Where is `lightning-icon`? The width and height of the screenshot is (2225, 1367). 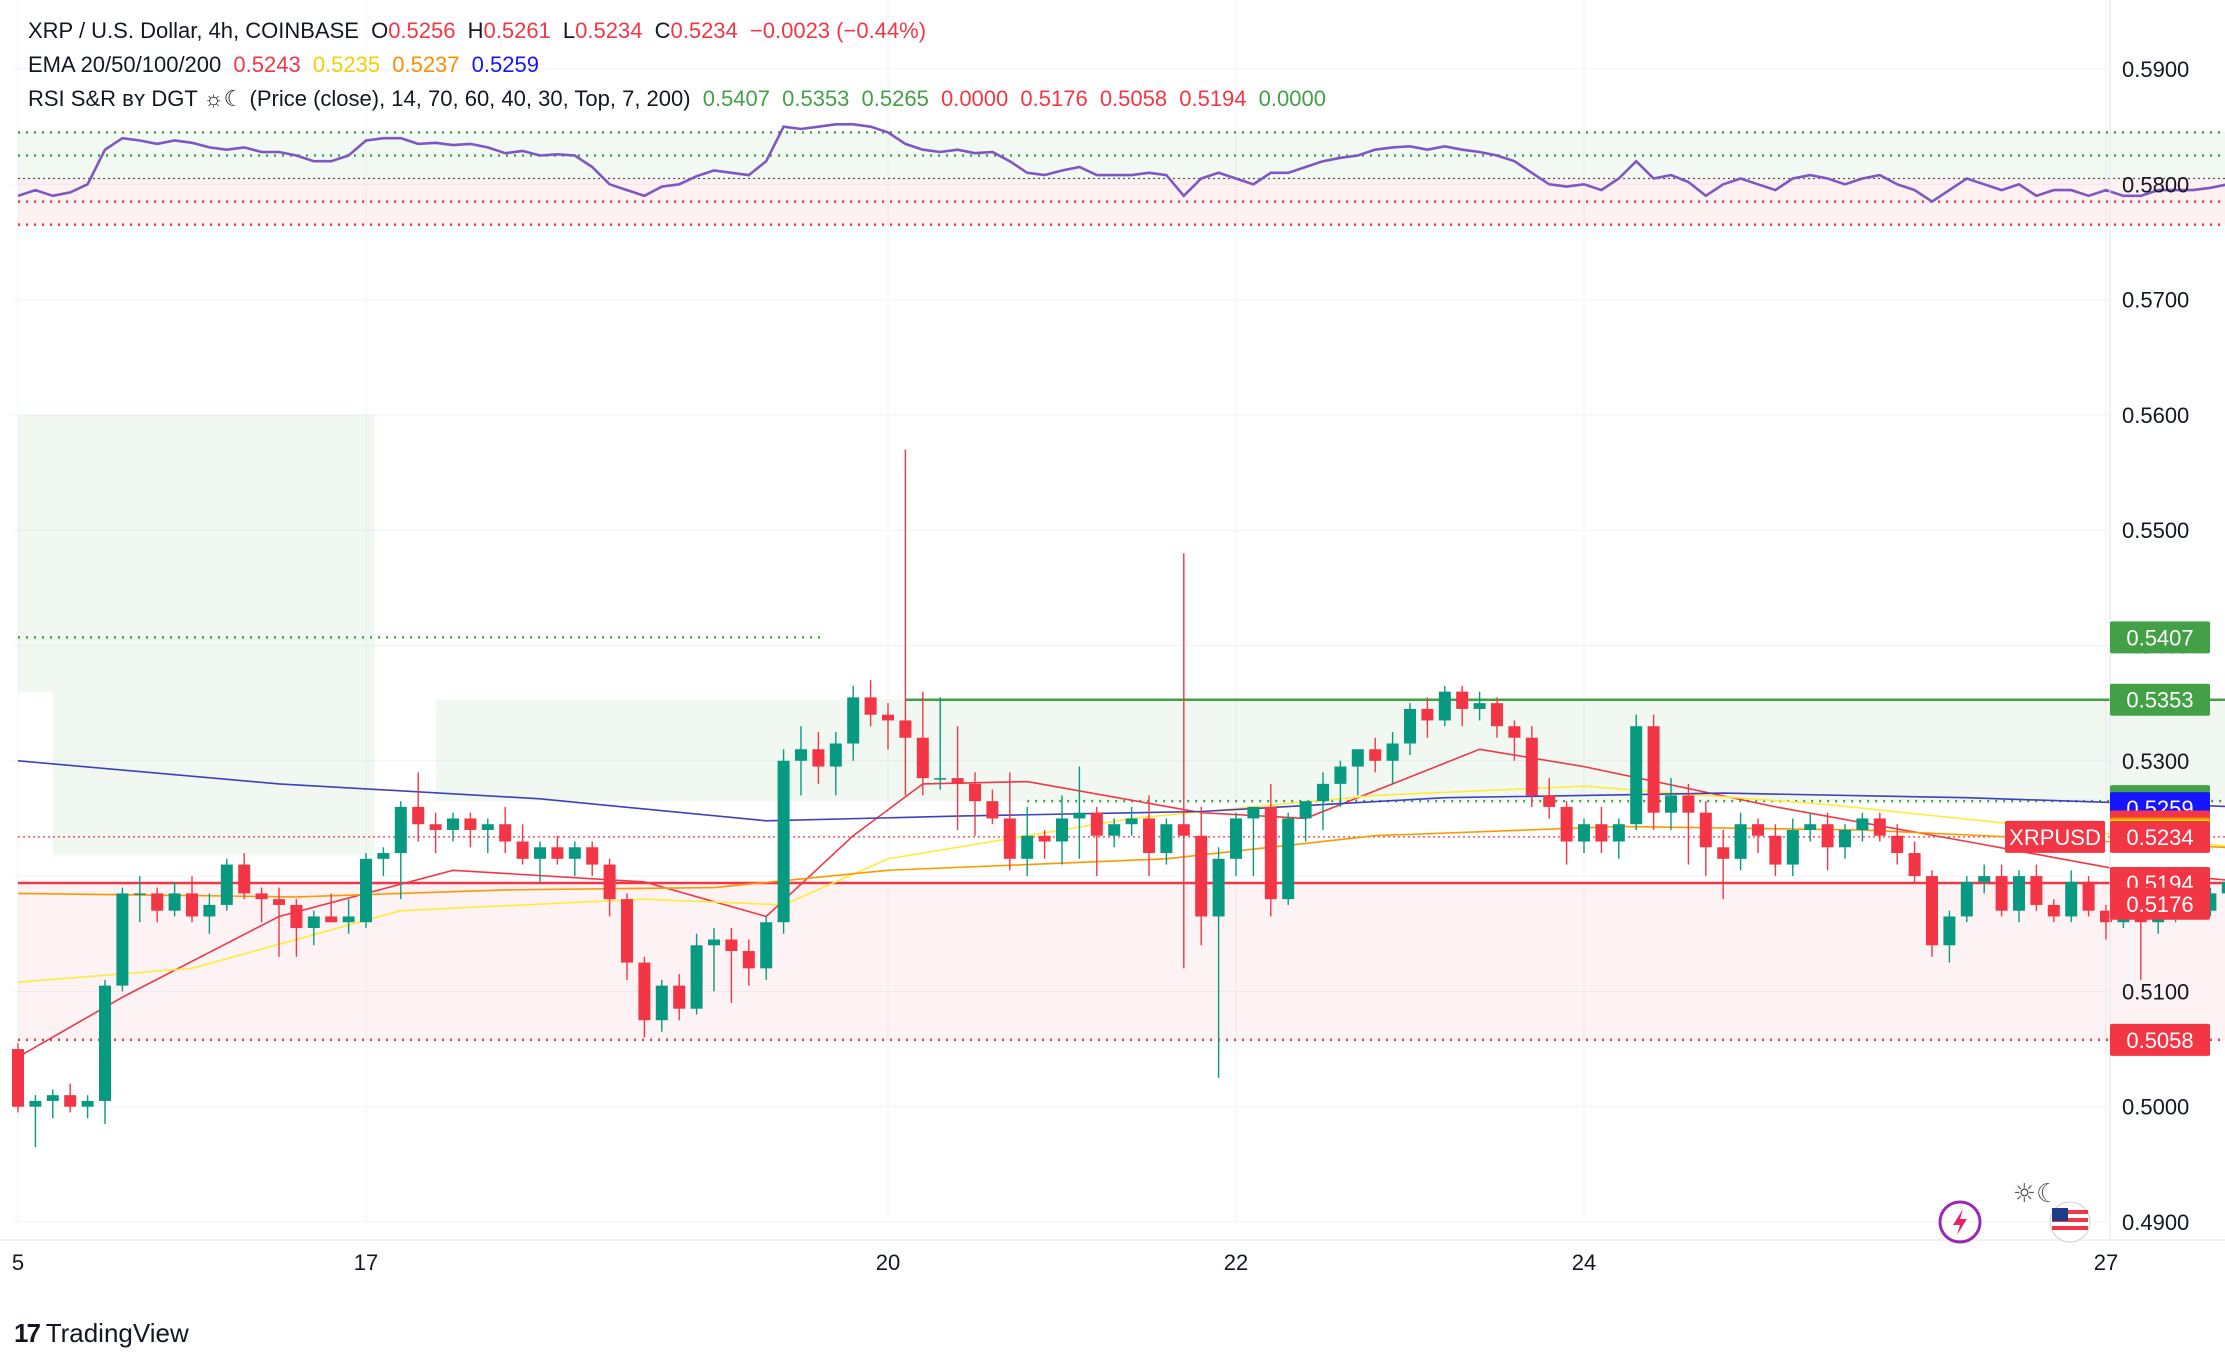 lightning-icon is located at coordinates (1960, 1222).